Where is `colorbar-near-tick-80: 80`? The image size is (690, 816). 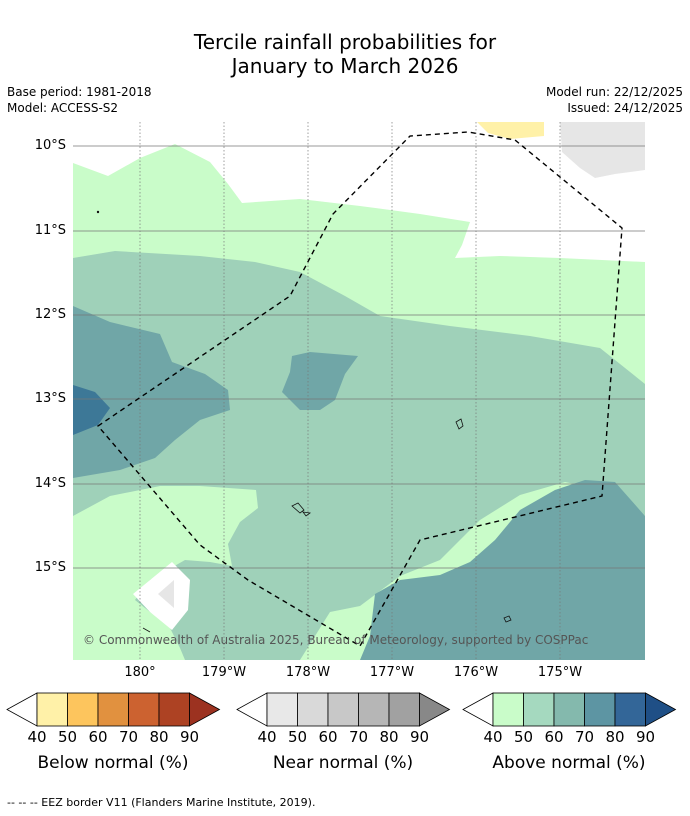
colorbar-near-tick-80: 80 is located at coordinates (389, 737).